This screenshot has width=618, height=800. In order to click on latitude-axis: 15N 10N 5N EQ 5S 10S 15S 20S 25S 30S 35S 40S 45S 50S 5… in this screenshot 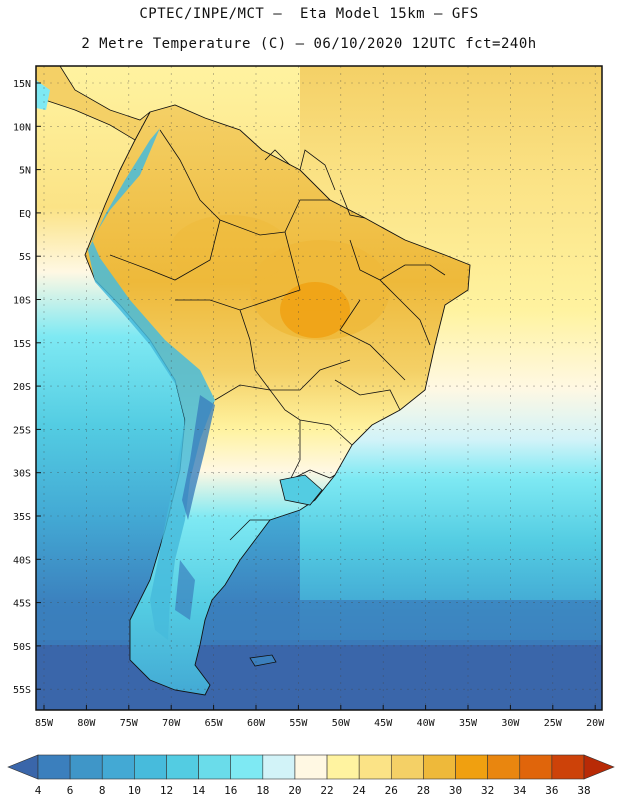, I will do `click(27, 387)`.